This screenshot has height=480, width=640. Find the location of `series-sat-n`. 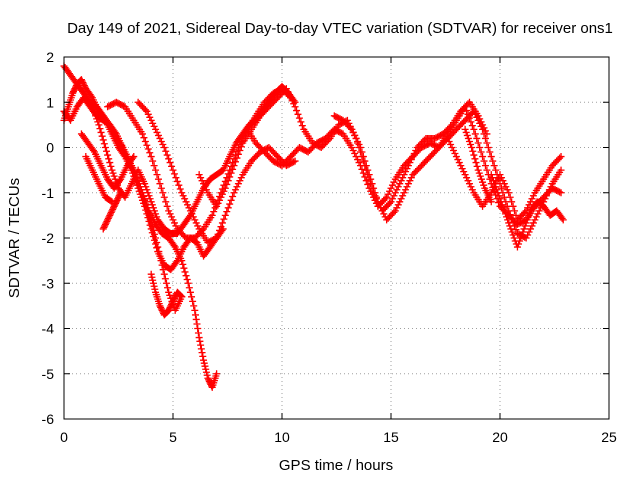

series-sat-n is located at coordinates (166, 294).